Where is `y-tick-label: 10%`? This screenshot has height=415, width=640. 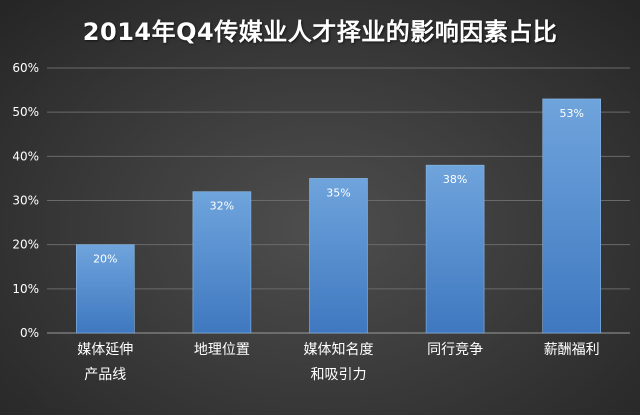
y-tick-label: 10% is located at coordinates (25, 289).